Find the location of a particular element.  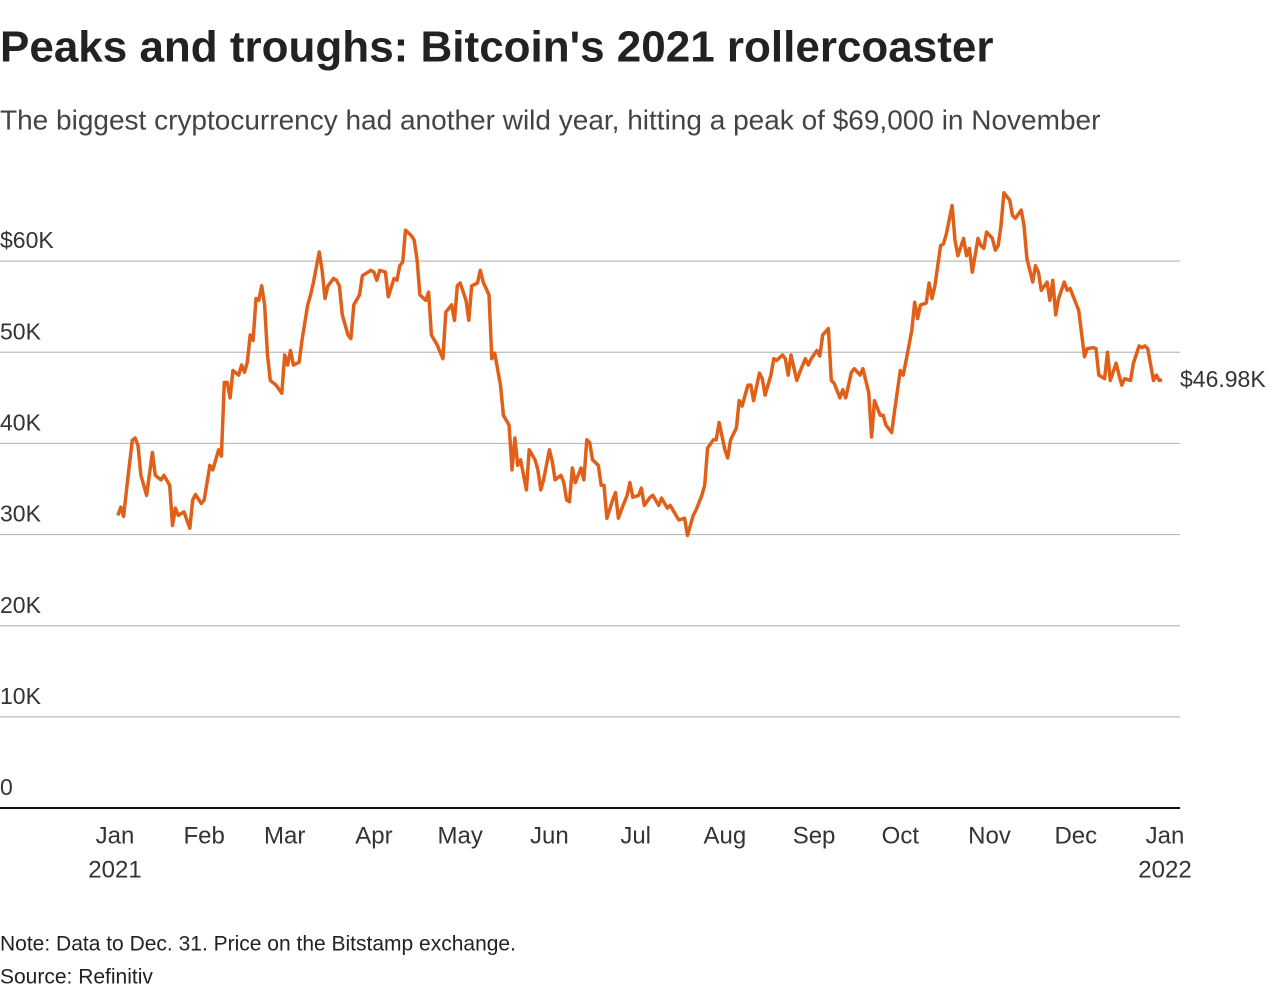

x-tick-label: May is located at coordinates (460, 835).